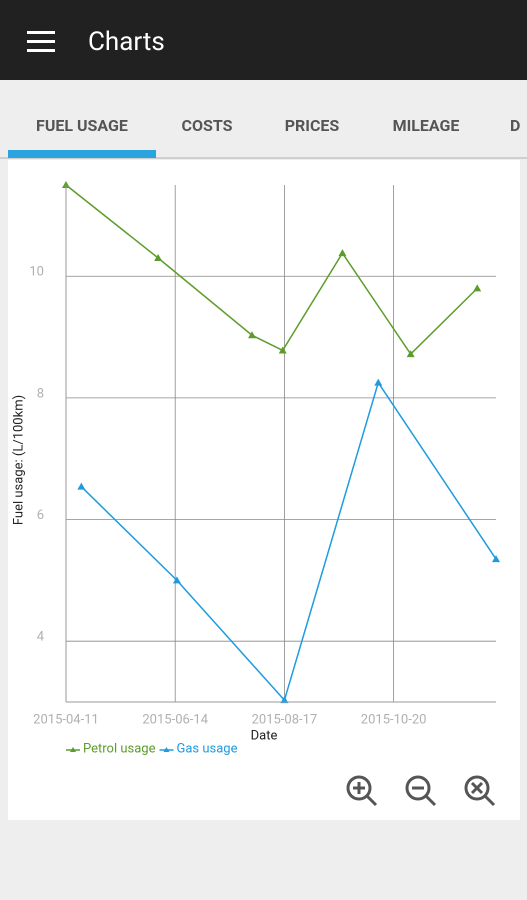 Image resolution: width=527 pixels, height=900 pixels. I want to click on tab-bar: FUEL USAGE COSTS PRICES MILEAGE D, so click(263, 137).